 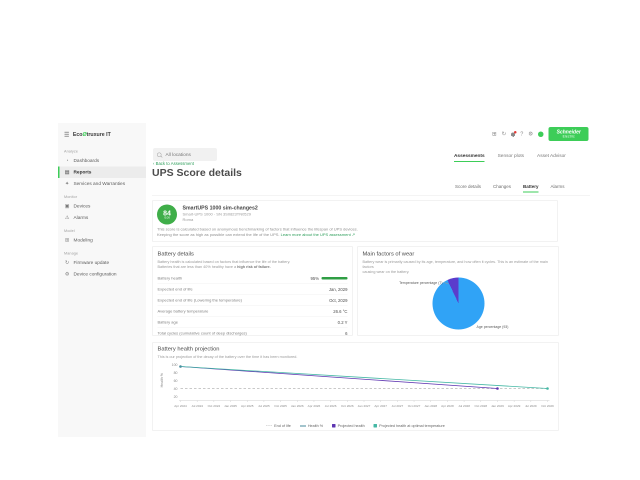 I want to click on sidebar-item-devices: ▣ Devices, so click(x=102, y=207).